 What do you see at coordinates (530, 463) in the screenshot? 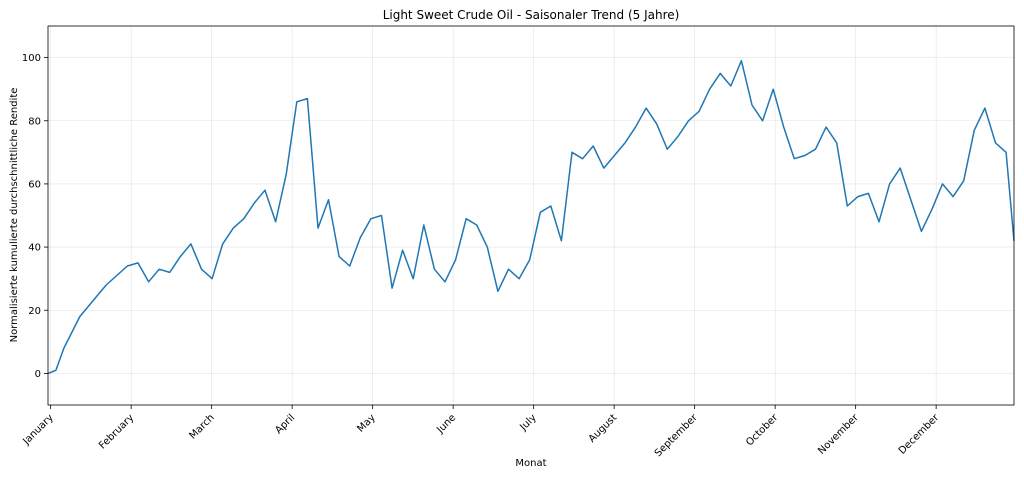
I see `x-axis-label: Monat` at bounding box center [530, 463].